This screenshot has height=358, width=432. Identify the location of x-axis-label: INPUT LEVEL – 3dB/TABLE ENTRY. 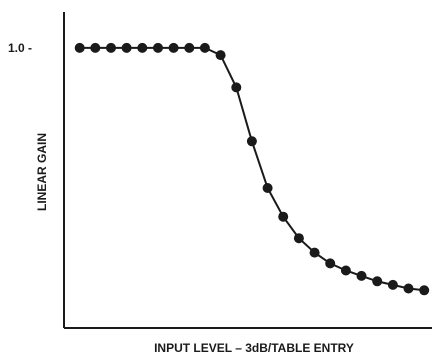
(254, 348).